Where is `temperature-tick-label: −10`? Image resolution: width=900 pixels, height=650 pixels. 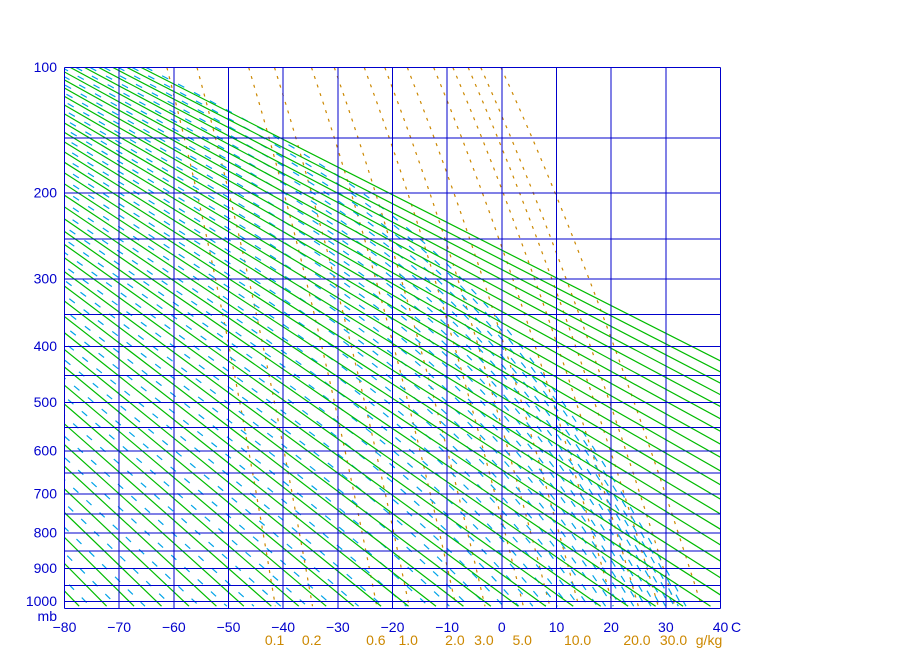 temperature-tick-label: −10 is located at coordinates (447, 627).